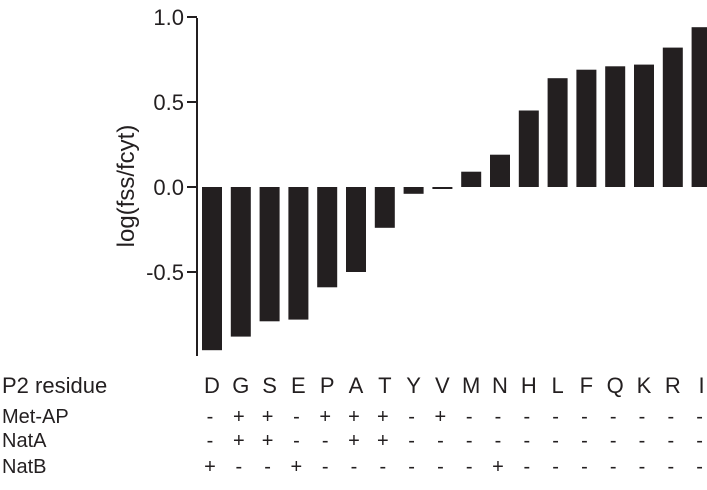 This screenshot has width=707, height=490. I want to click on bar-E, so click(298, 253).